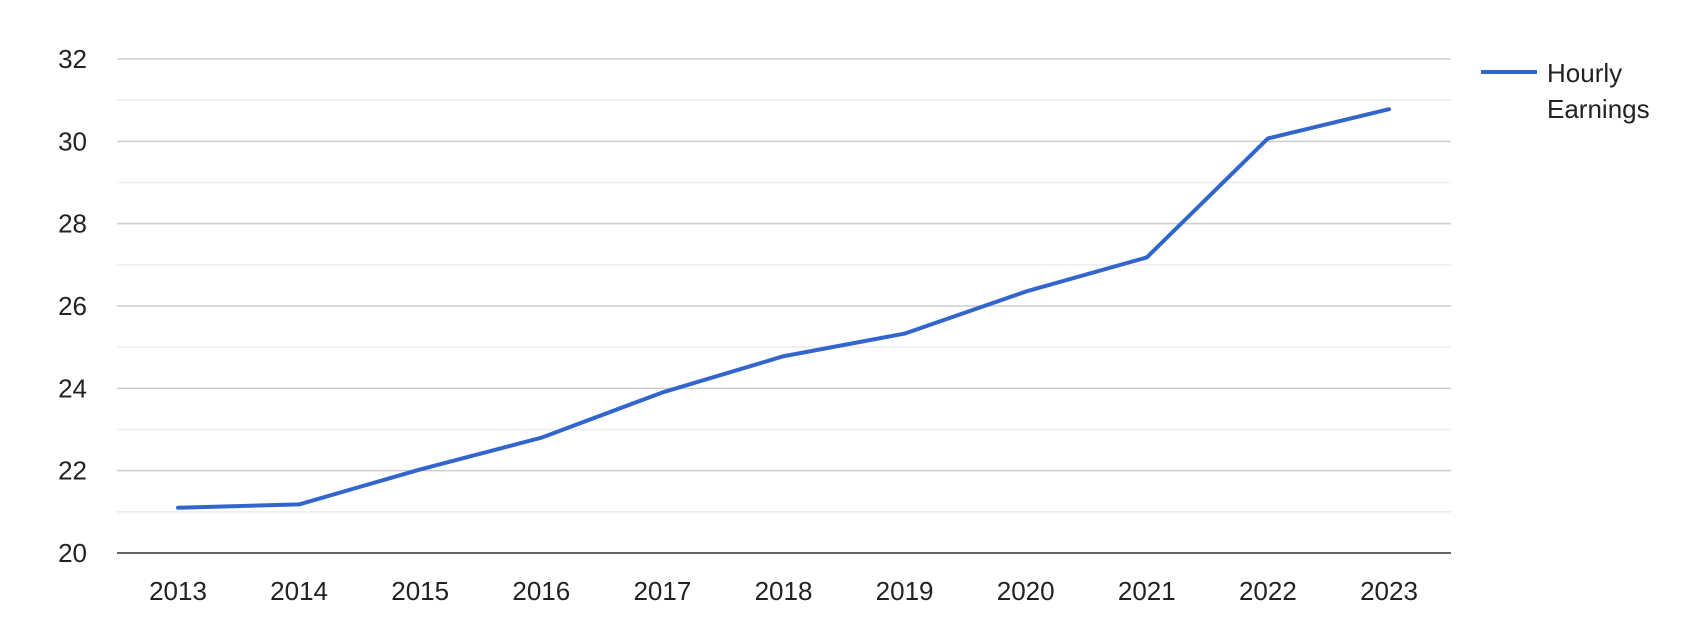 The height and width of the screenshot is (635, 1690). Describe the element at coordinates (1565, 91) in the screenshot. I see `legend: Hourly Earnings` at that location.